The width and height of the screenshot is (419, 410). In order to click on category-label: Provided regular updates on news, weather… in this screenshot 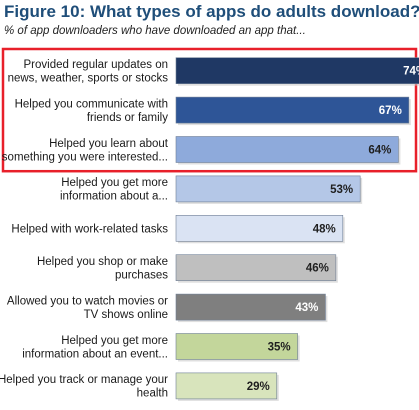, I will do `click(88, 72)`.